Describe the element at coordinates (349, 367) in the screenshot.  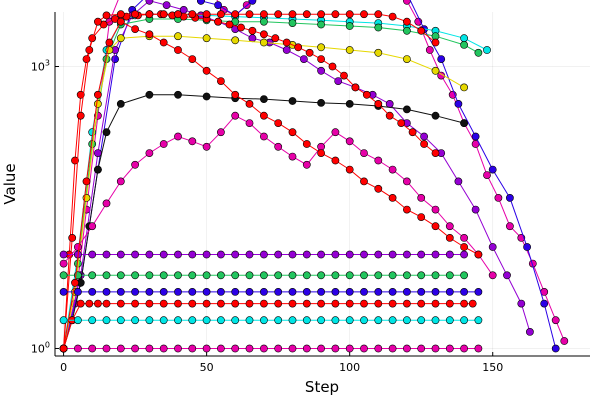
I see `x-tick-label: 100` at that location.